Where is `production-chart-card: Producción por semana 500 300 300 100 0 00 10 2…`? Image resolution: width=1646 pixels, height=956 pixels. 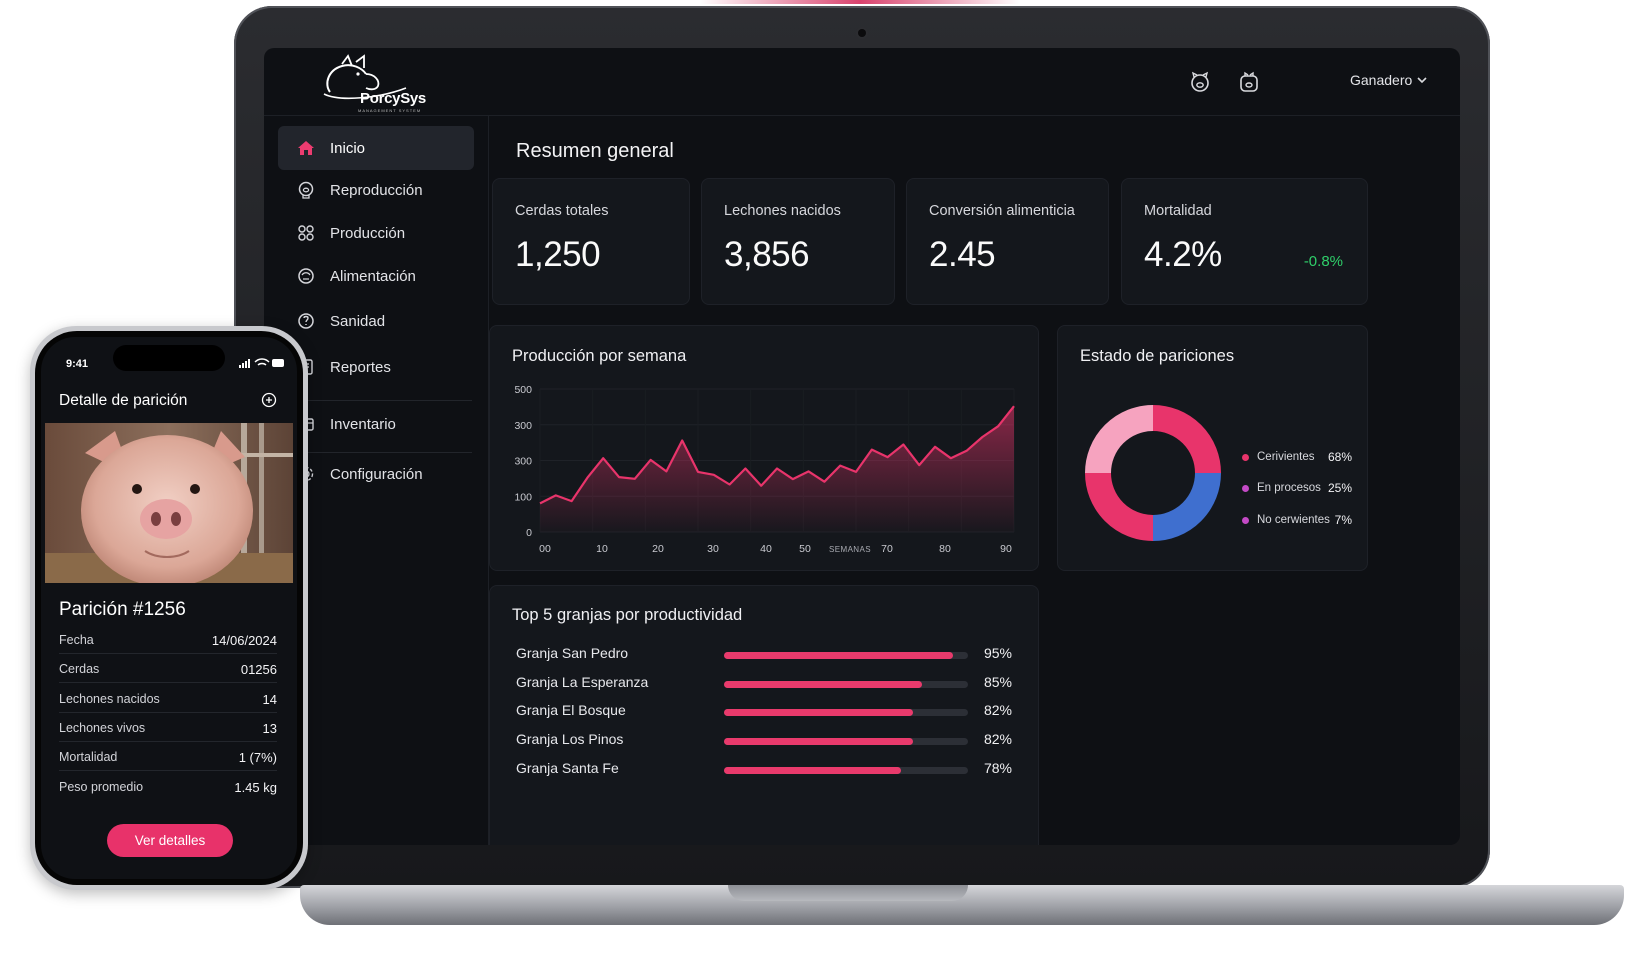 production-chart-card: Producción por semana 500 300 300 100 0 00 10 2… is located at coordinates (764, 448).